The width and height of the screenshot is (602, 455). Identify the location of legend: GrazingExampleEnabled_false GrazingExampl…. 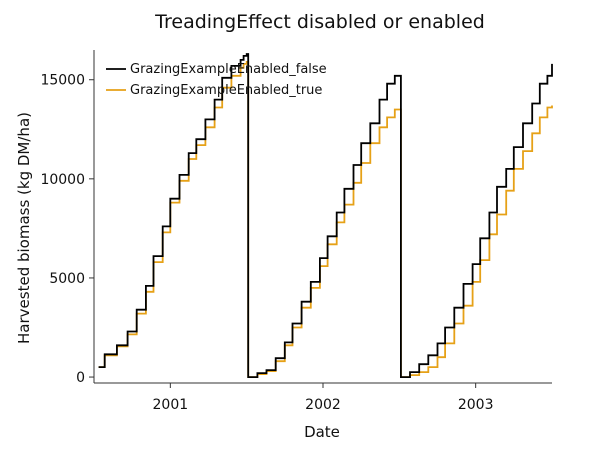
(216, 80).